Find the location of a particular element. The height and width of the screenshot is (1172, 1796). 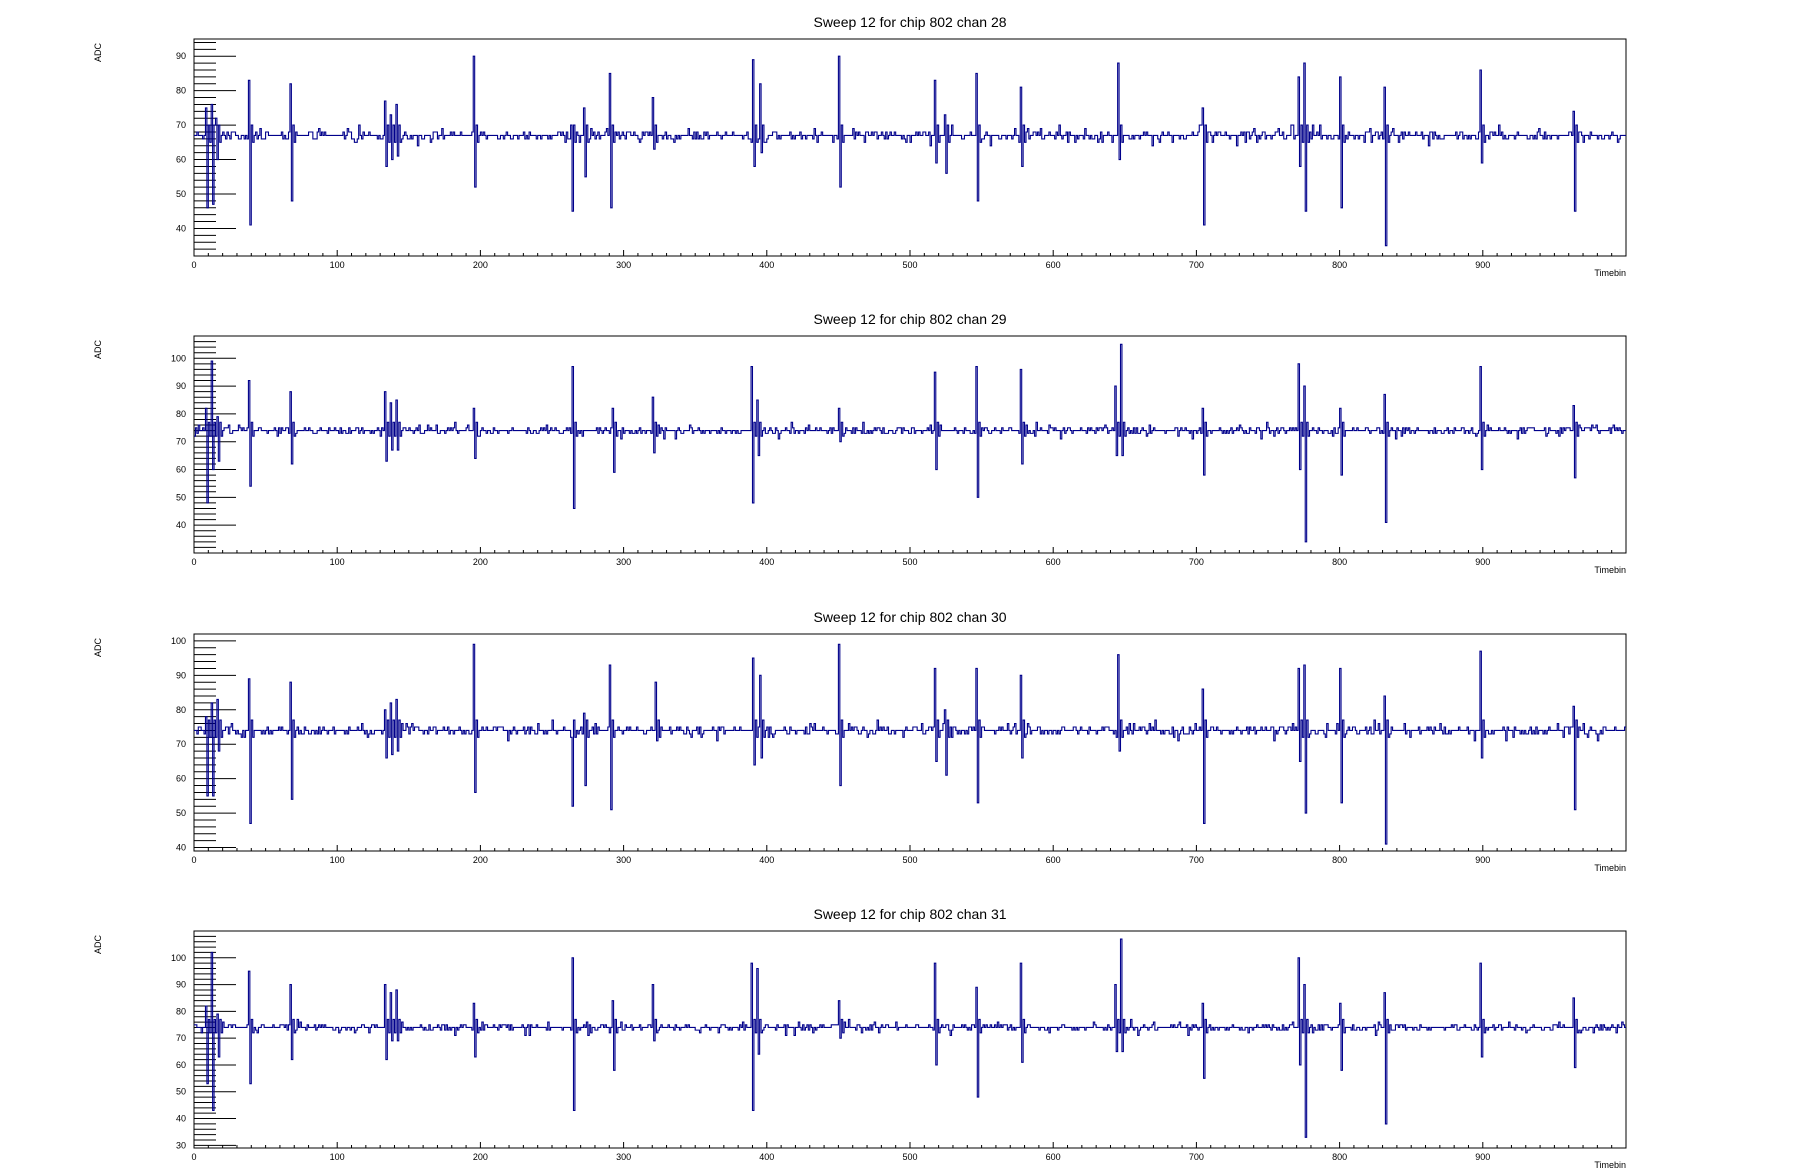

chart-title: Sweep 12 for chip 802 chan 28 is located at coordinates (909, 22).